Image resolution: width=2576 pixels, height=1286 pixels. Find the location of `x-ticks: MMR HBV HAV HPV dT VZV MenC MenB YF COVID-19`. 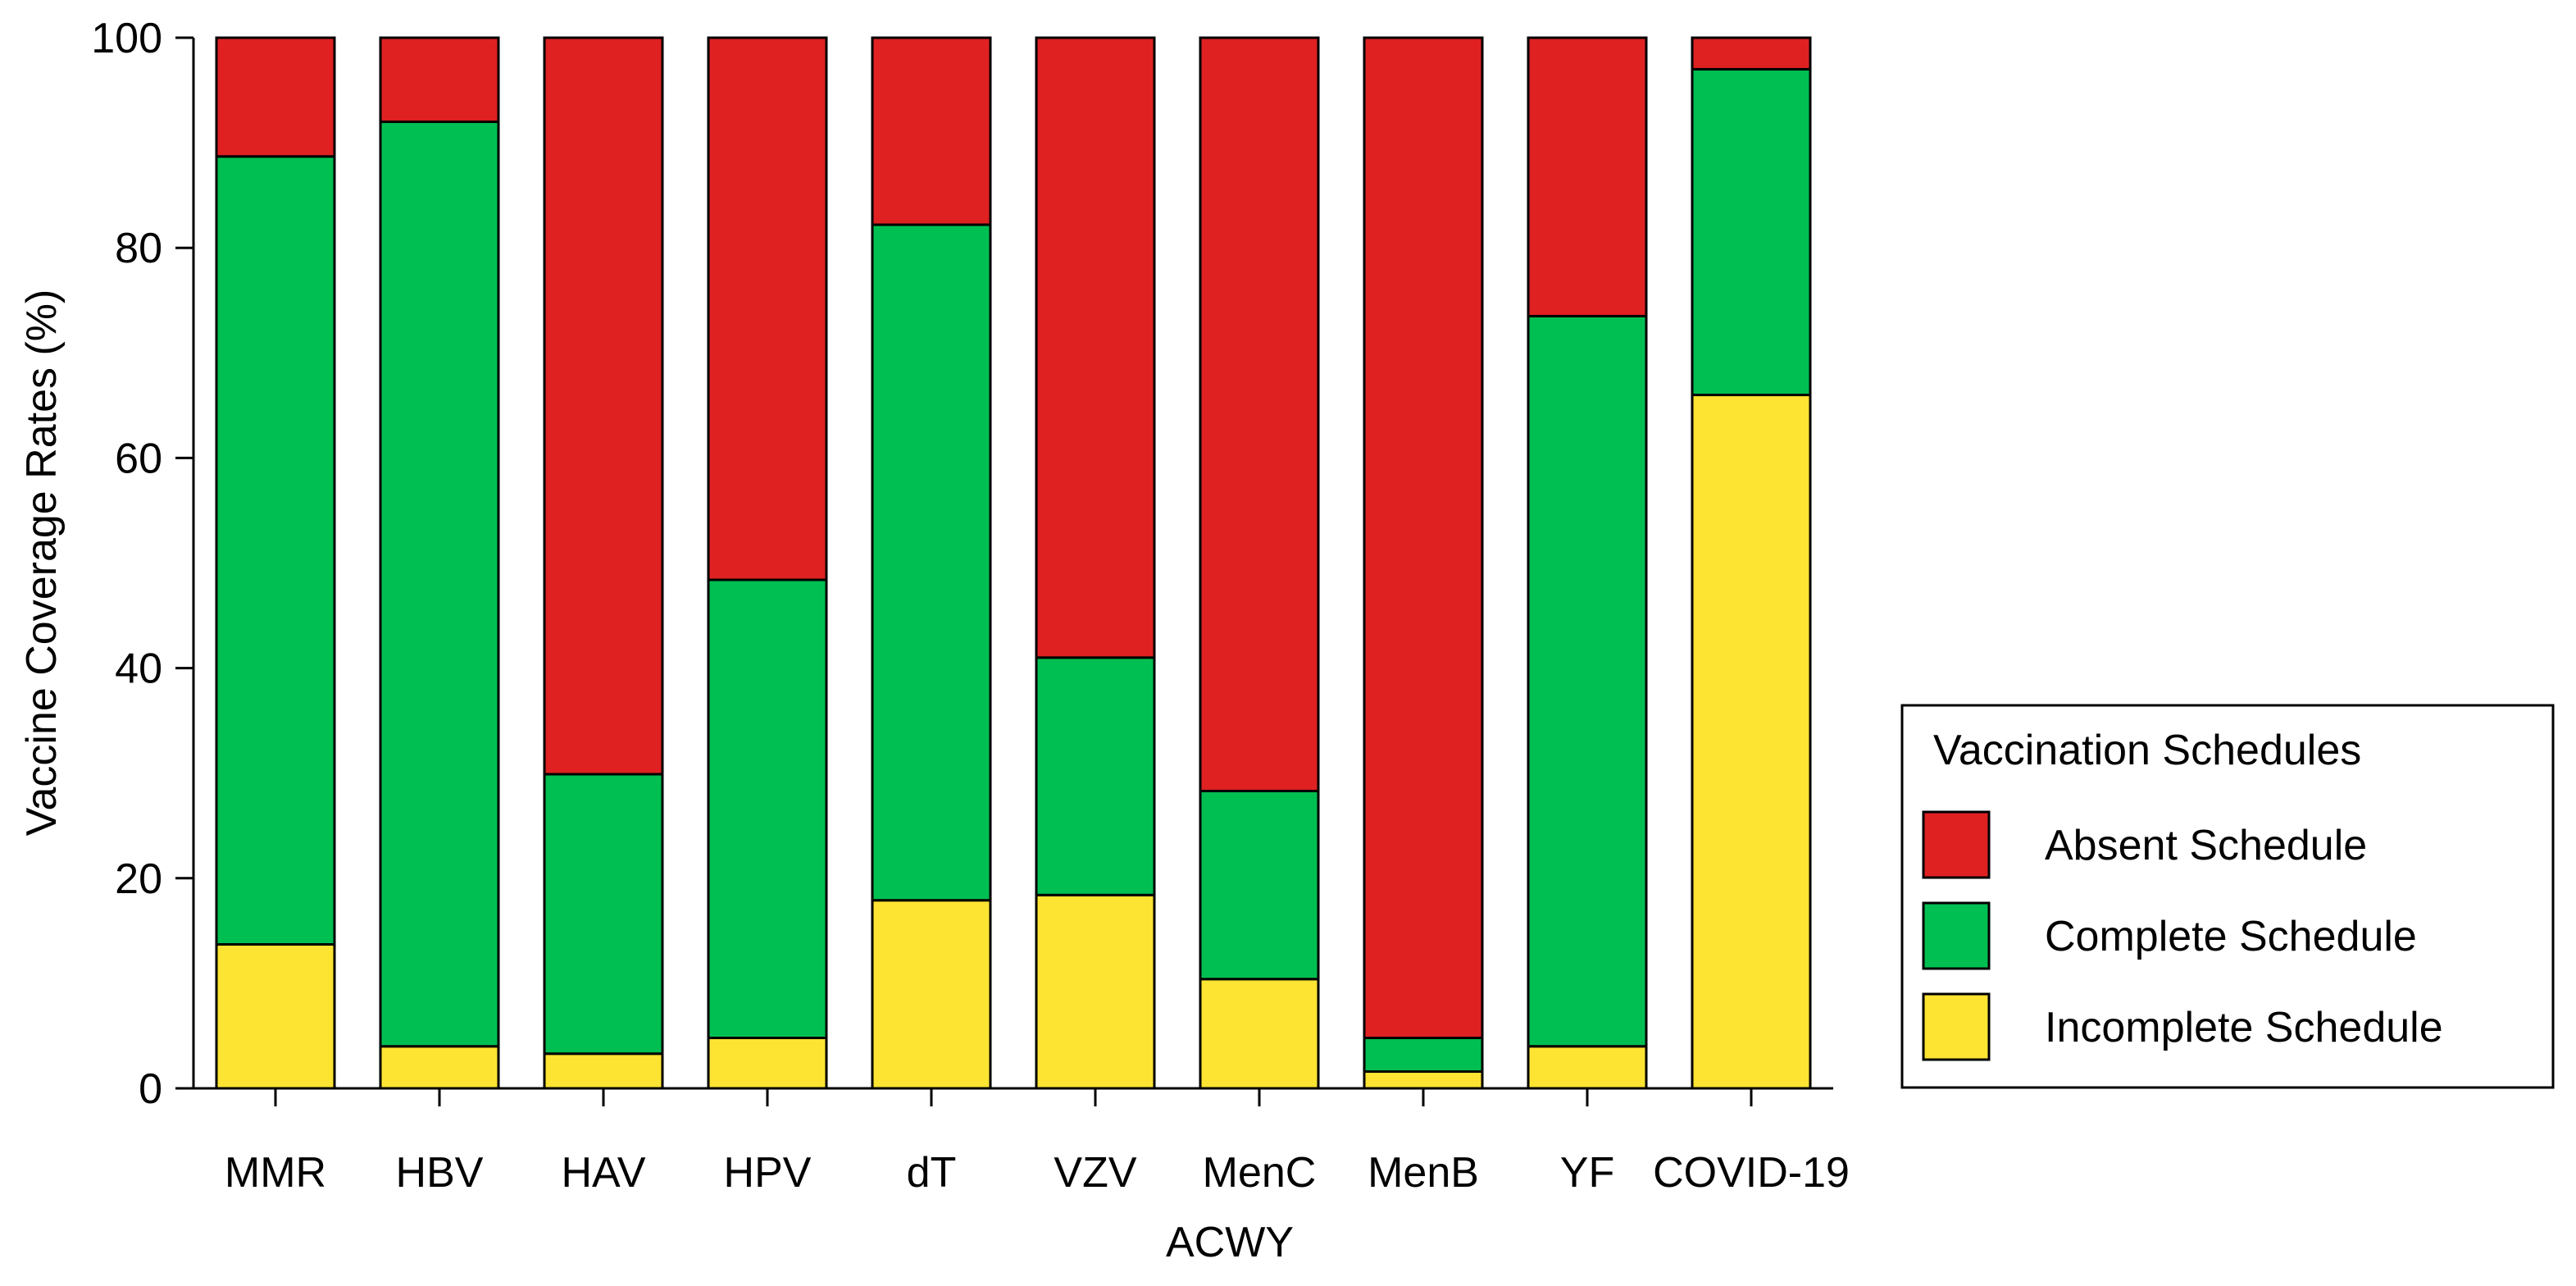

x-ticks: MMR HBV HAV HPV dT VZV MenC MenB YF COVID-19 is located at coordinates (1037, 1142).